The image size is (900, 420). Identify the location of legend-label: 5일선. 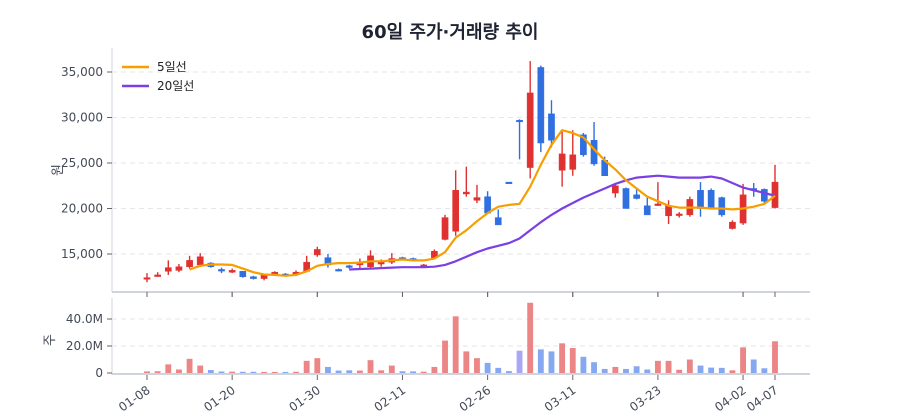
(172, 67).